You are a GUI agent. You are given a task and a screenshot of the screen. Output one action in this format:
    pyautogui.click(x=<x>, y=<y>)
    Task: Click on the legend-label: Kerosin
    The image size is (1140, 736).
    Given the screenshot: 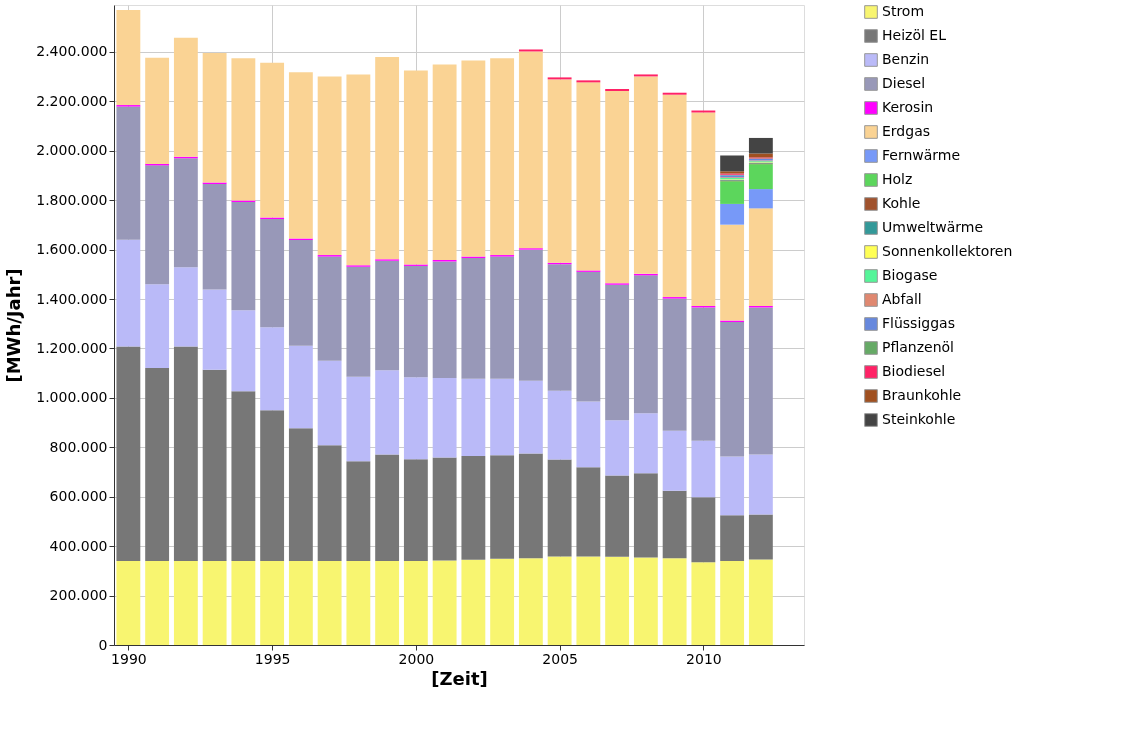 What is the action you would take?
    pyautogui.click(x=908, y=107)
    